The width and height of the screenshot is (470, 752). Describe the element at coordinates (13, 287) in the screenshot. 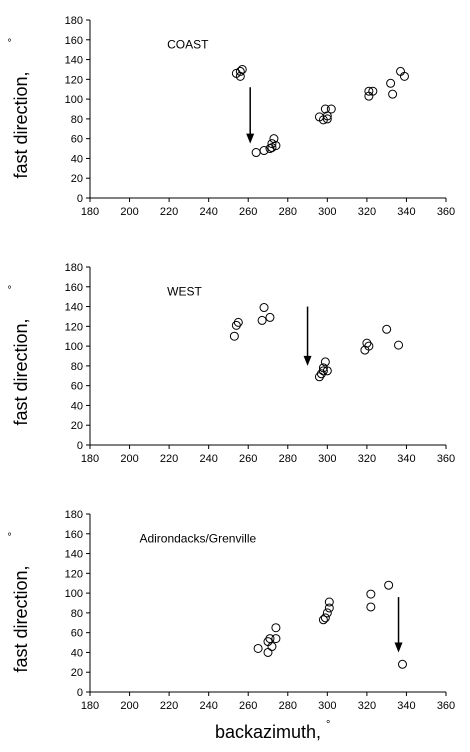

I see `y-axis-unit: °` at that location.